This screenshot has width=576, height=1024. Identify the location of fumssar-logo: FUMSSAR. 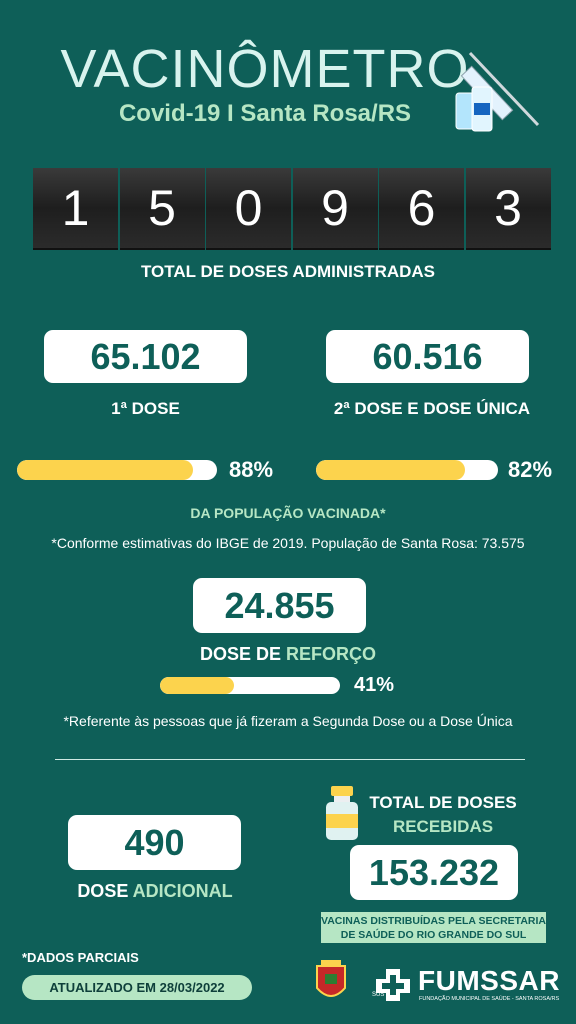
(489, 980).